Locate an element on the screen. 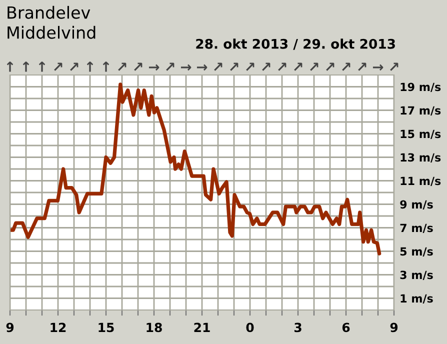 The height and width of the screenshot is (344, 447). y-tick-label: 9 m/s is located at coordinates (416, 205).